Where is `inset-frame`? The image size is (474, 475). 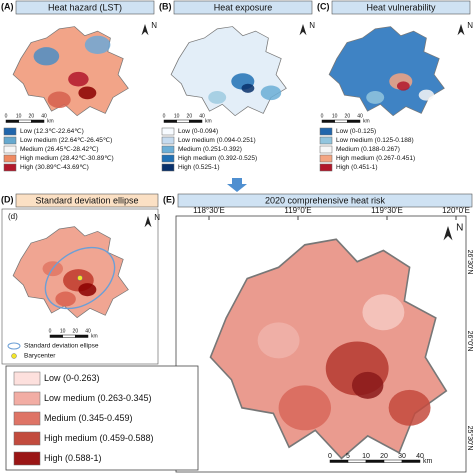 inset-frame is located at coordinates (80, 286).